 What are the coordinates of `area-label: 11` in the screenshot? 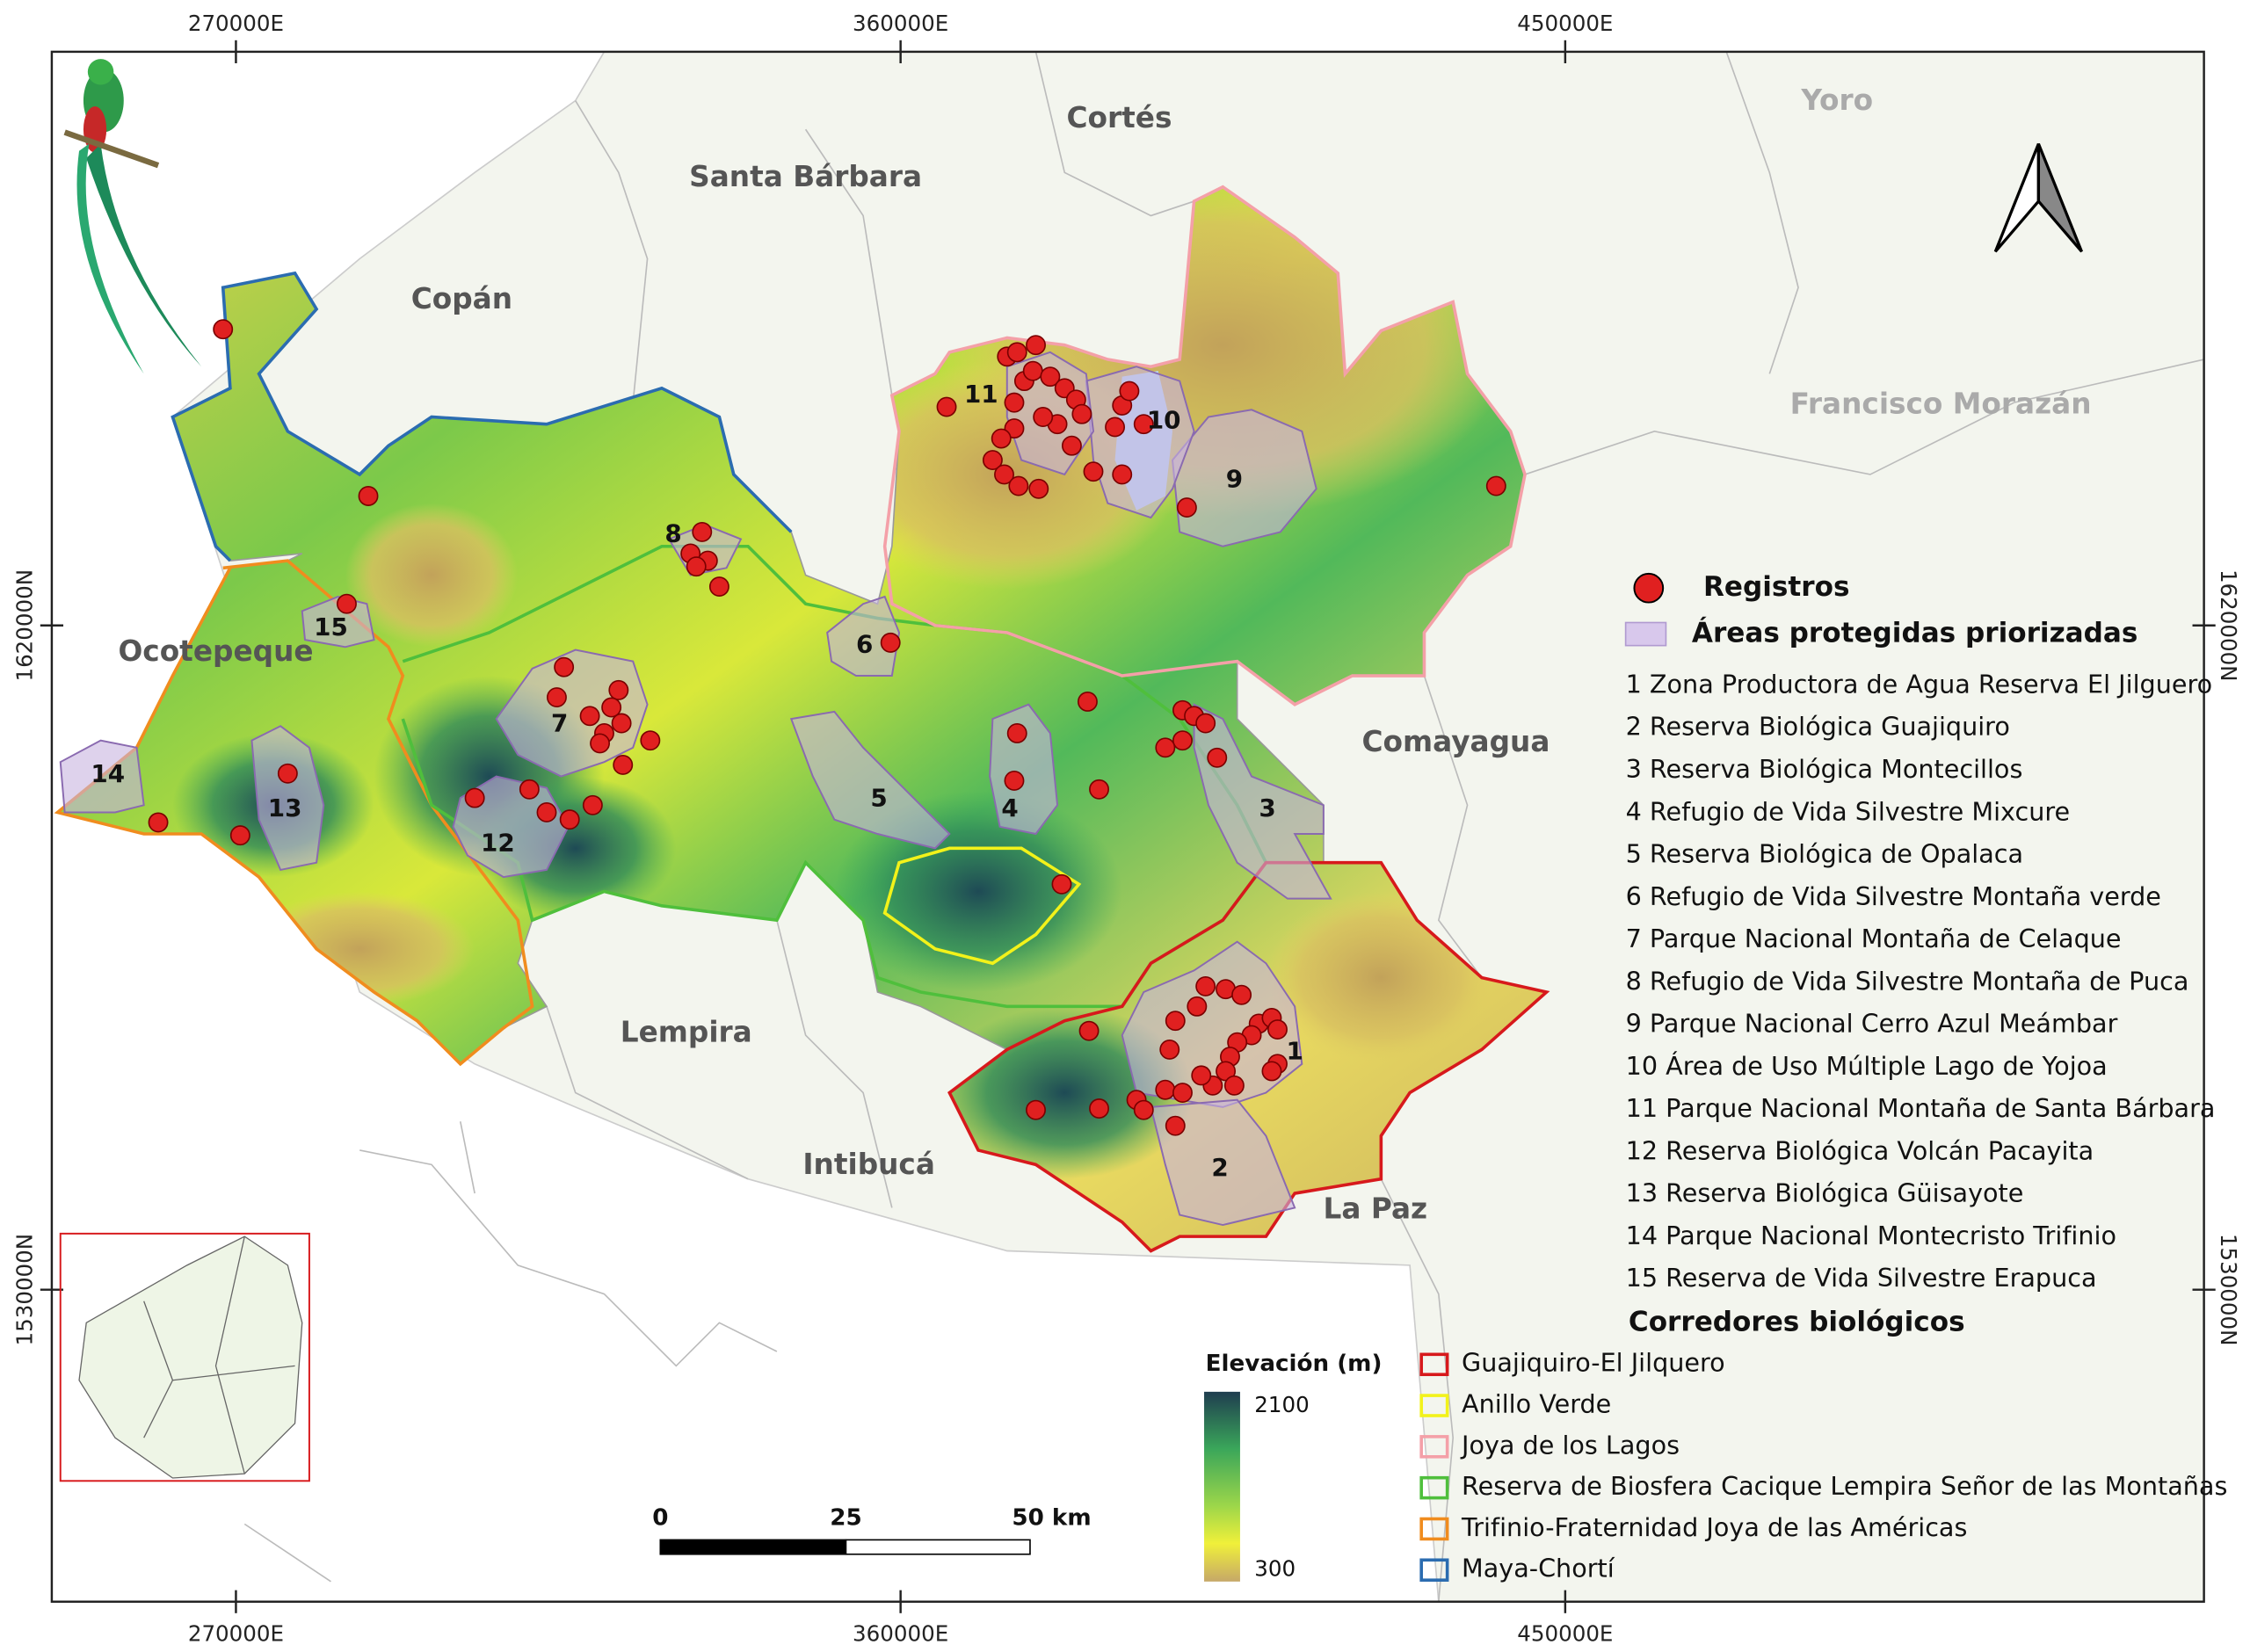 It's located at (981, 395).